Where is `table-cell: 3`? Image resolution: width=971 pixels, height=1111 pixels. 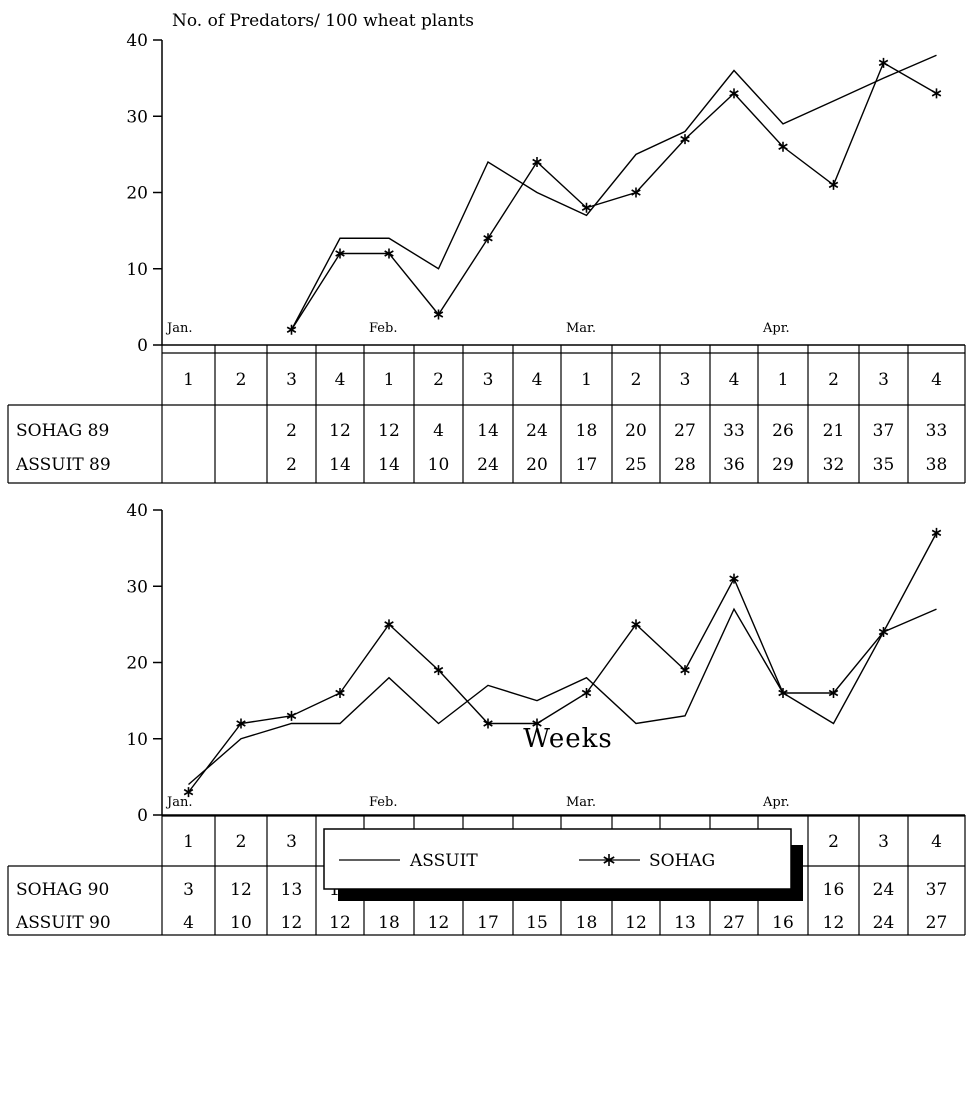
table-cell: 3 is located at coordinates (188, 890).